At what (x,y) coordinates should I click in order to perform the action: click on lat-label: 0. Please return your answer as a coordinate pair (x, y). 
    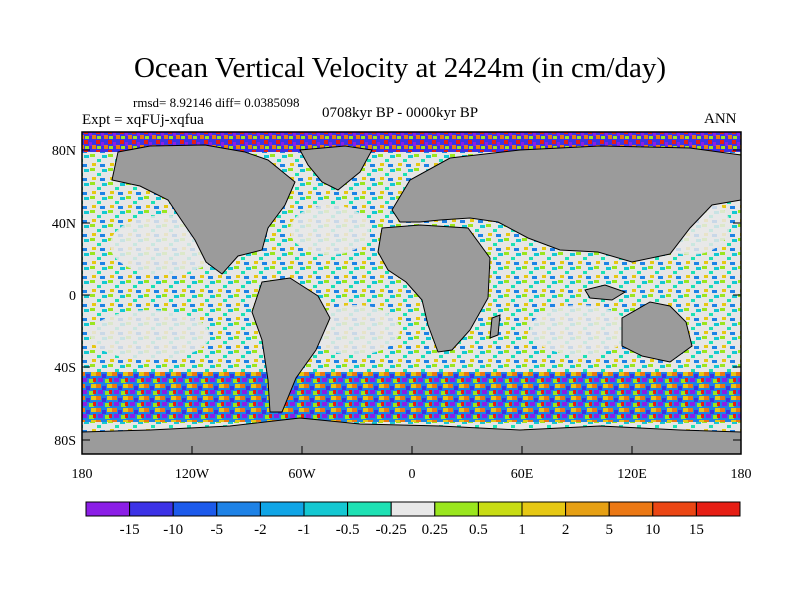
    Looking at the image, I should click on (72, 296).